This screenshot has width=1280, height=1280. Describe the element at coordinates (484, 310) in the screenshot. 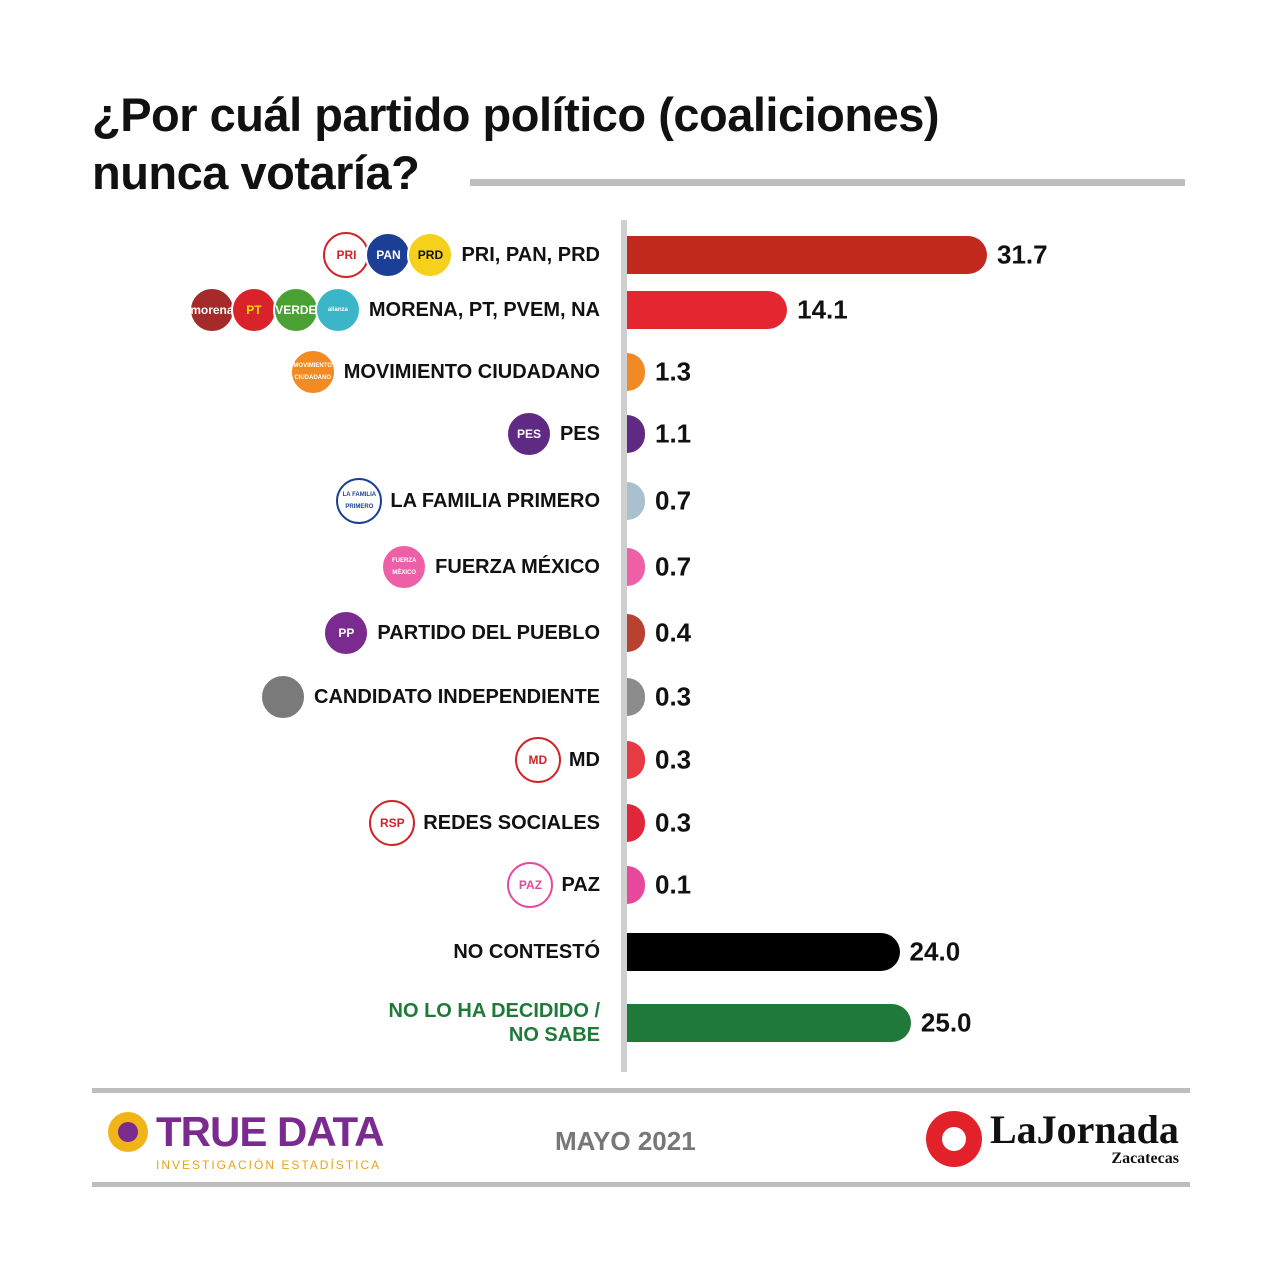

I see `category-label: MORENA, PT, PVEM, NA` at that location.